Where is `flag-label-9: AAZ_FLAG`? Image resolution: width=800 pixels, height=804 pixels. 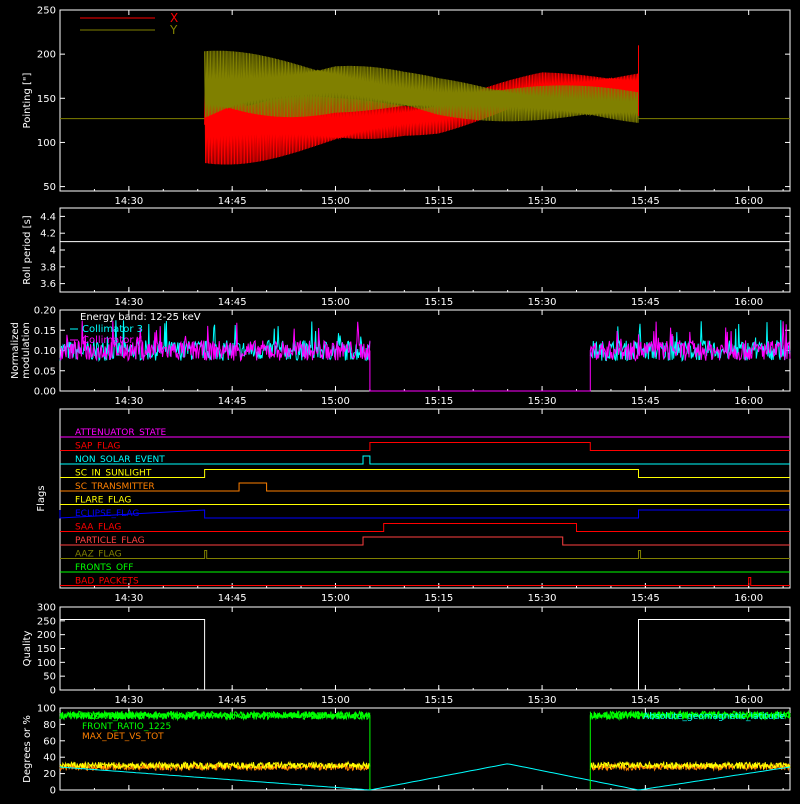 flag-label-9: AAZ_FLAG is located at coordinates (98, 555).